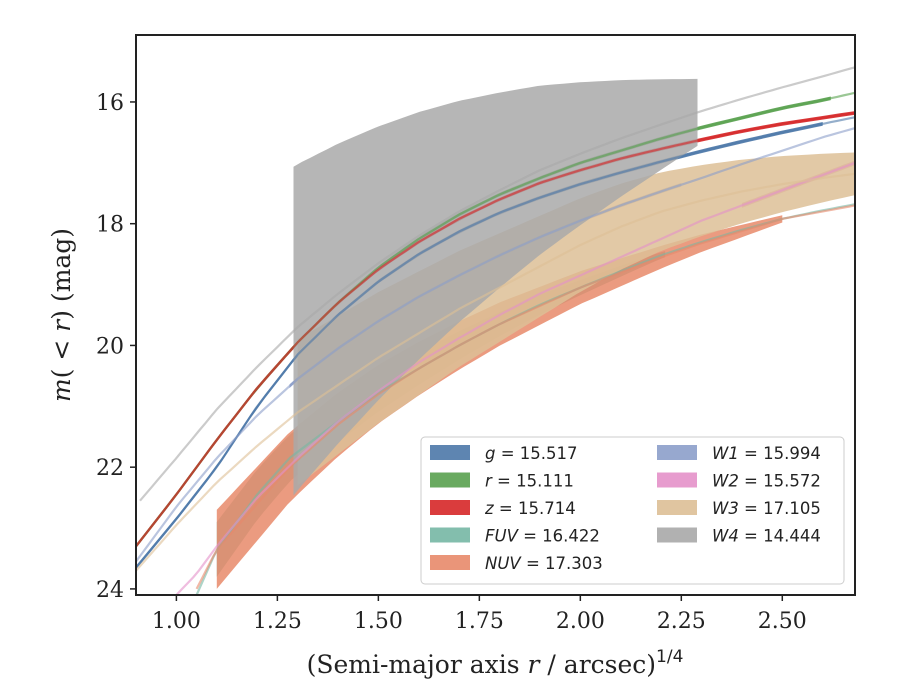 The width and height of the screenshot is (900, 700). I want to click on x-tick-label: 1.50, so click(378, 621).